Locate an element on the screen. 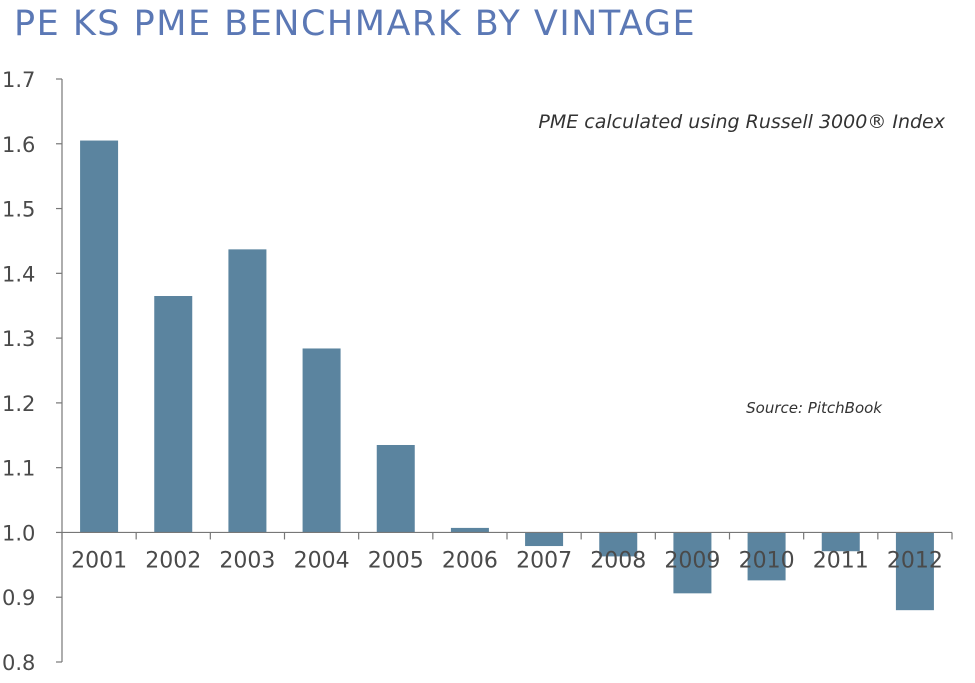 The height and width of the screenshot is (683, 975). y-tick-label: 0.9 is located at coordinates (18, 598).